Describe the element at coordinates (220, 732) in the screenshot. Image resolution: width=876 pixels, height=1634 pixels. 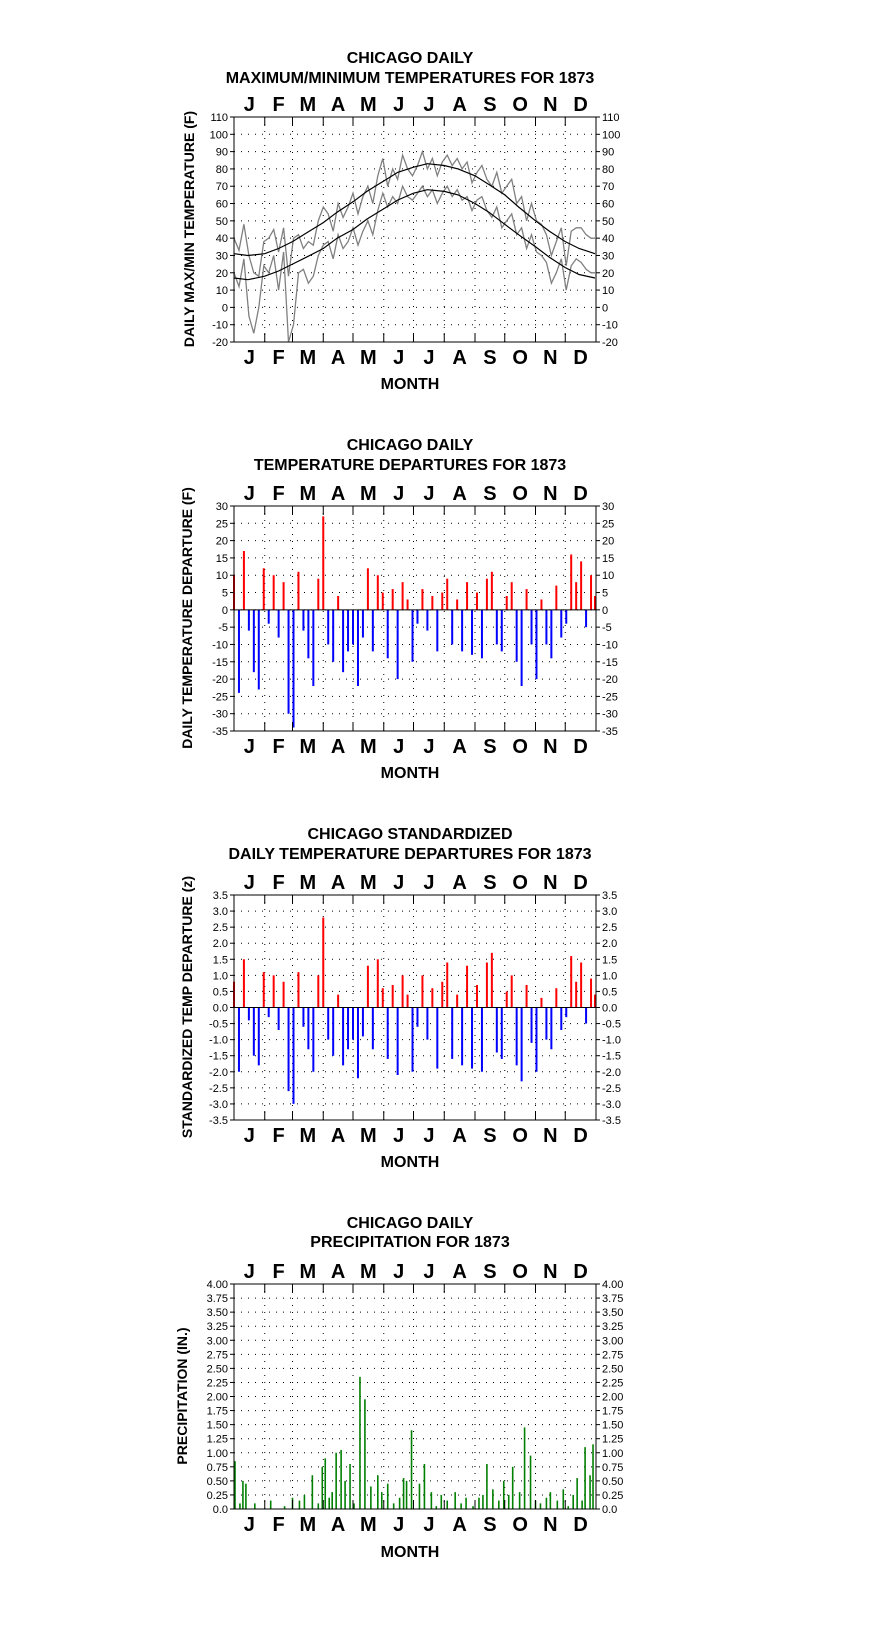
I see `y-tick-label-left: -35` at that location.